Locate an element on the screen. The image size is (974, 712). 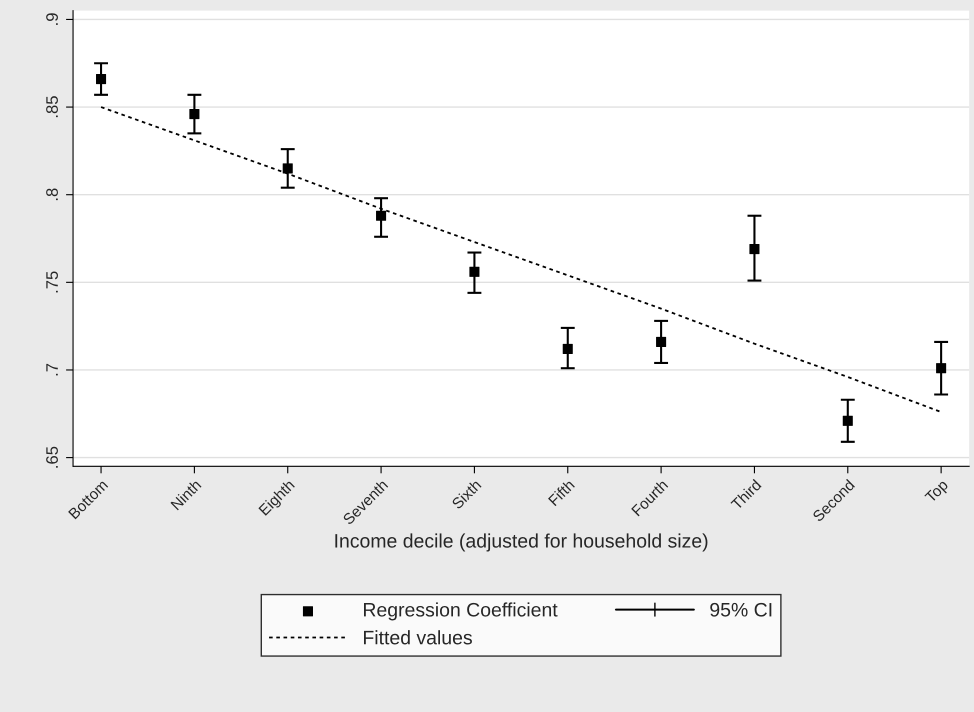
y-tick-label: .75 is located at coordinates (52, 281).